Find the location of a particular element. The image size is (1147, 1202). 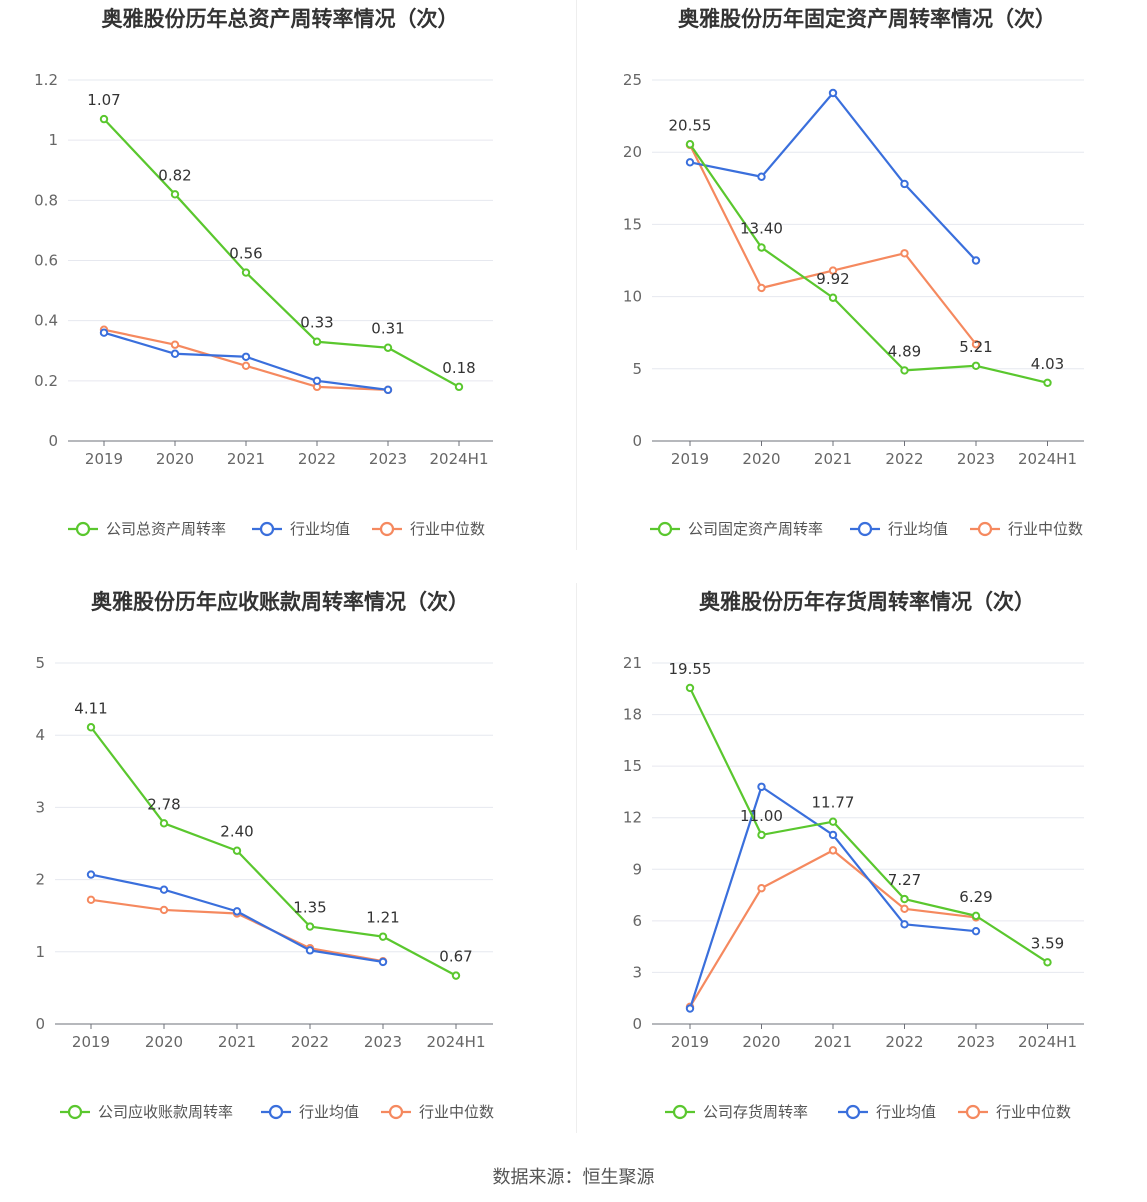

x-tick-label: 2021 is located at coordinates (237, 1042).